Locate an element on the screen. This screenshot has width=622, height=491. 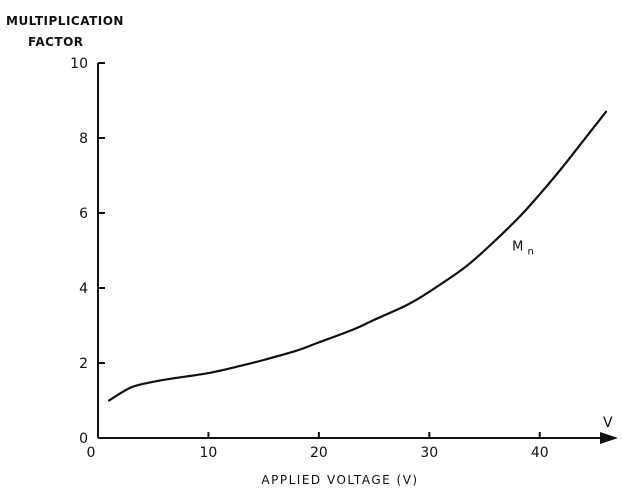
chart-title-line-1: MULTIPLICATION is located at coordinates (65, 21).